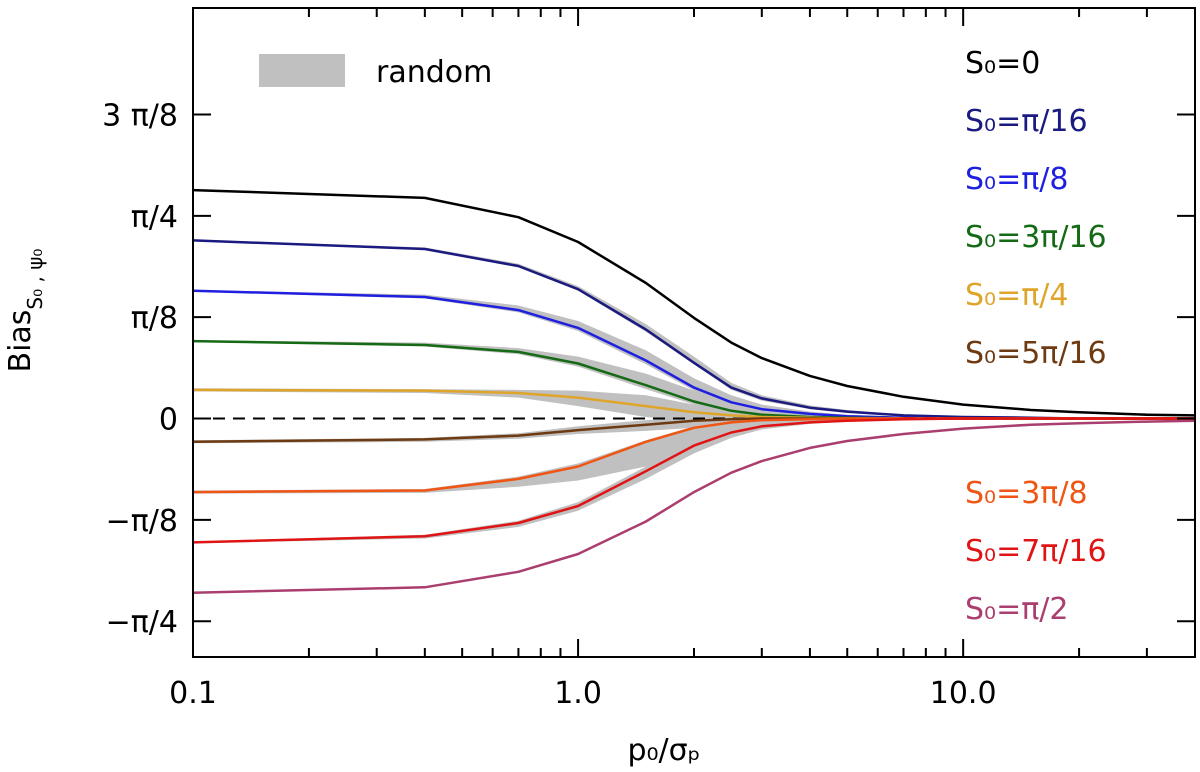 This screenshot has height=772, width=1200. I want to click on legend-entry: S₀=3π/8, so click(1026, 493).